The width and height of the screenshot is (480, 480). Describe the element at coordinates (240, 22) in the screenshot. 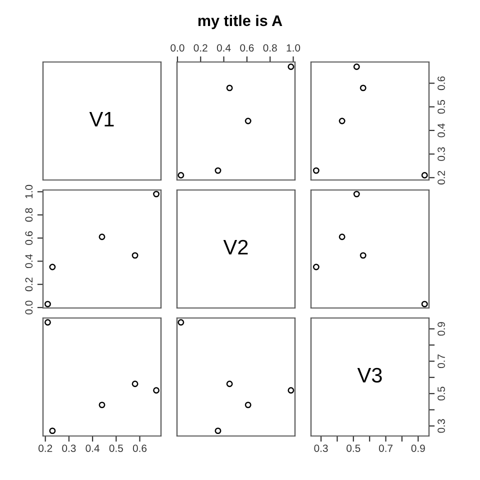

I see `chart-title: my title is A` at that location.